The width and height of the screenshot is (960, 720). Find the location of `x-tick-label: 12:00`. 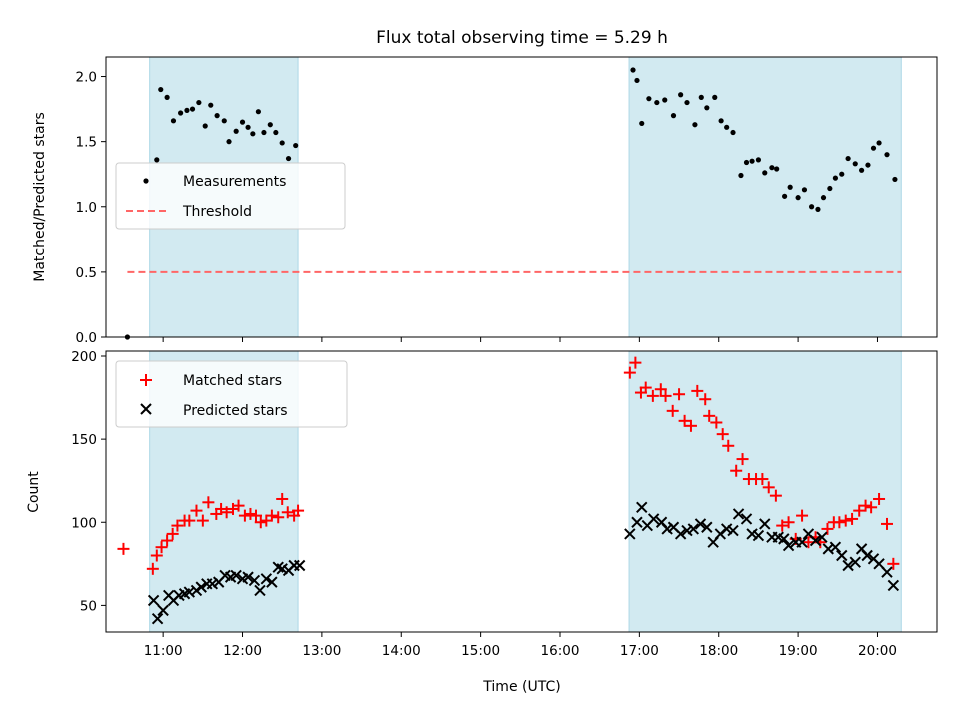

x-tick-label: 12:00 is located at coordinates (242, 651).